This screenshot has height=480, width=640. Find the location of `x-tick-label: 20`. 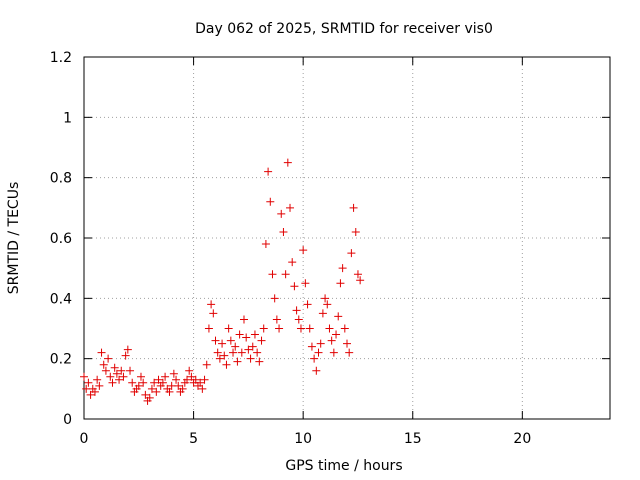

x-tick-label: 20 is located at coordinates (522, 439).